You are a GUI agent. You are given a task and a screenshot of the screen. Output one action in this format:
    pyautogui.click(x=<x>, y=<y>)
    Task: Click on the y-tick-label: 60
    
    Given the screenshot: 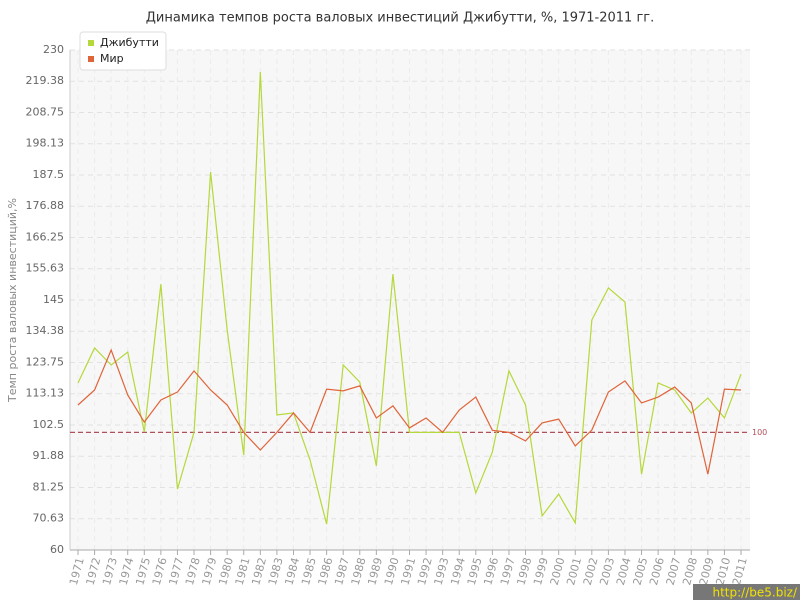 What is the action you would take?
    pyautogui.click(x=57, y=549)
    